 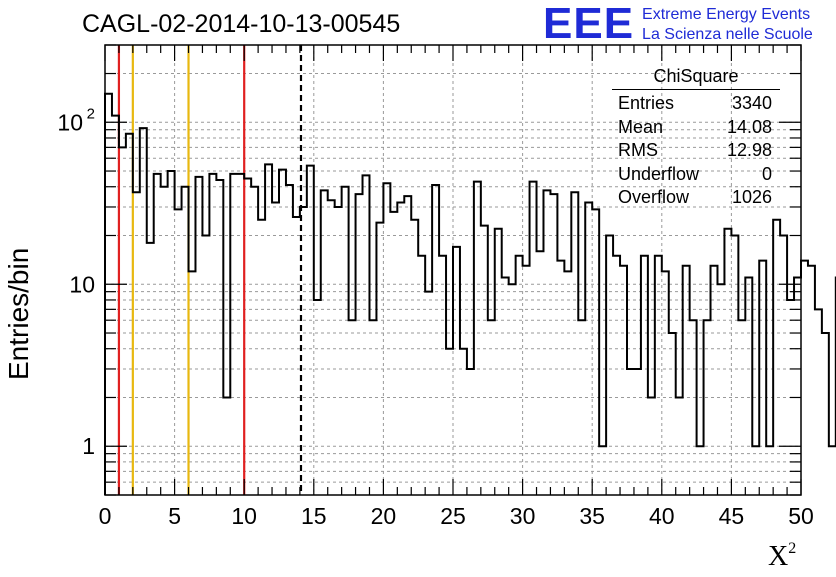 I want to click on y-axis-label: Entries/bin, so click(x=19, y=314).